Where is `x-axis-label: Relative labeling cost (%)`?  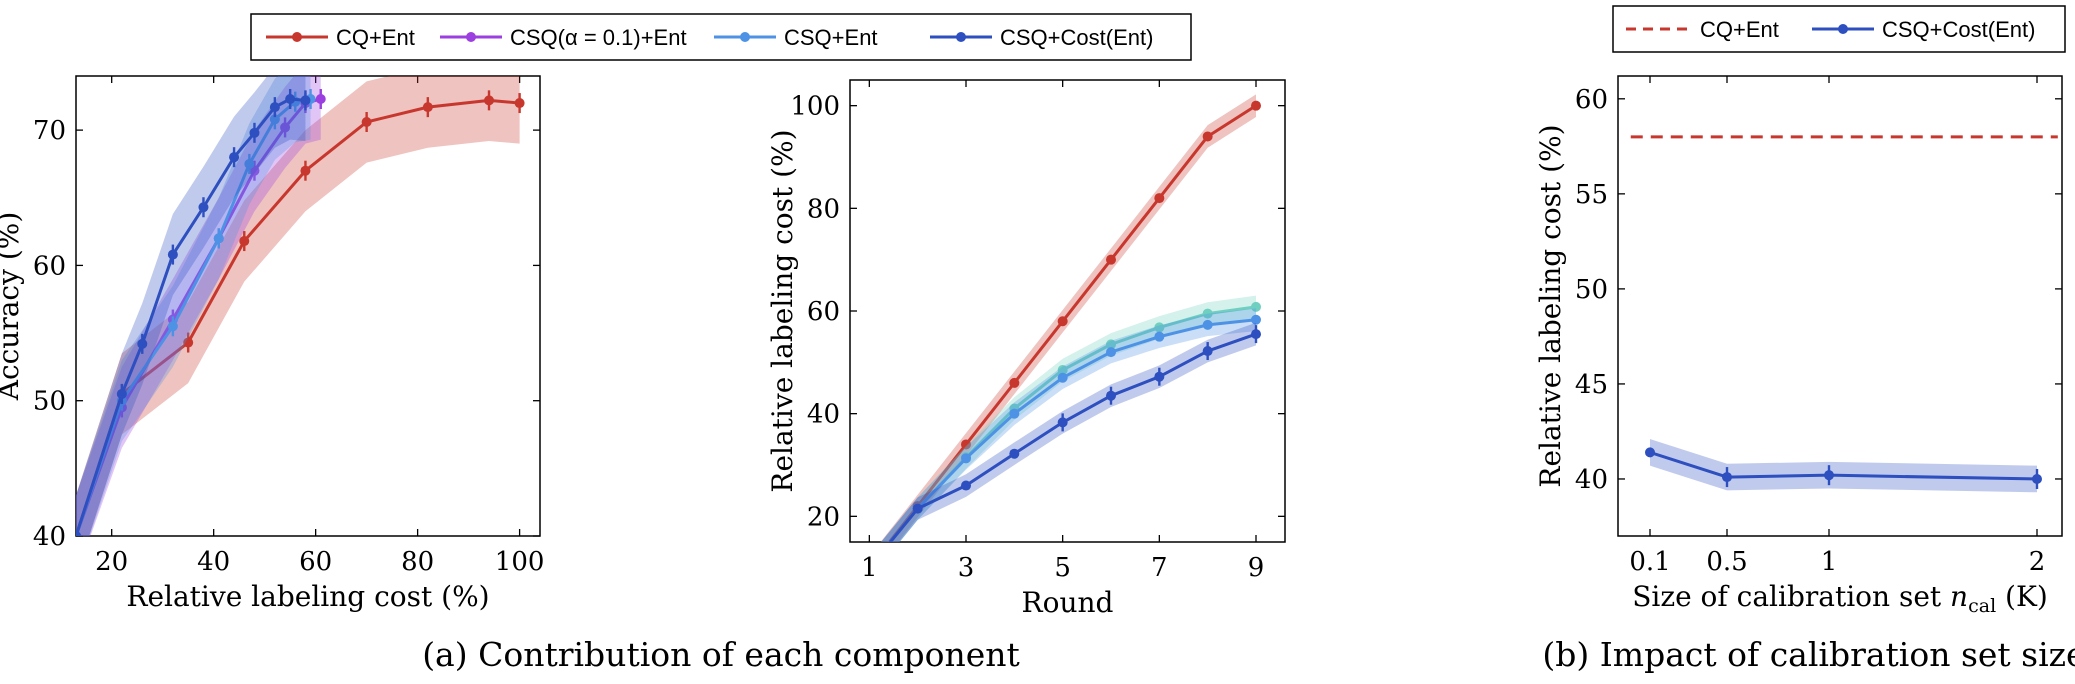 x-axis-label: Relative labeling cost (%) is located at coordinates (307, 596).